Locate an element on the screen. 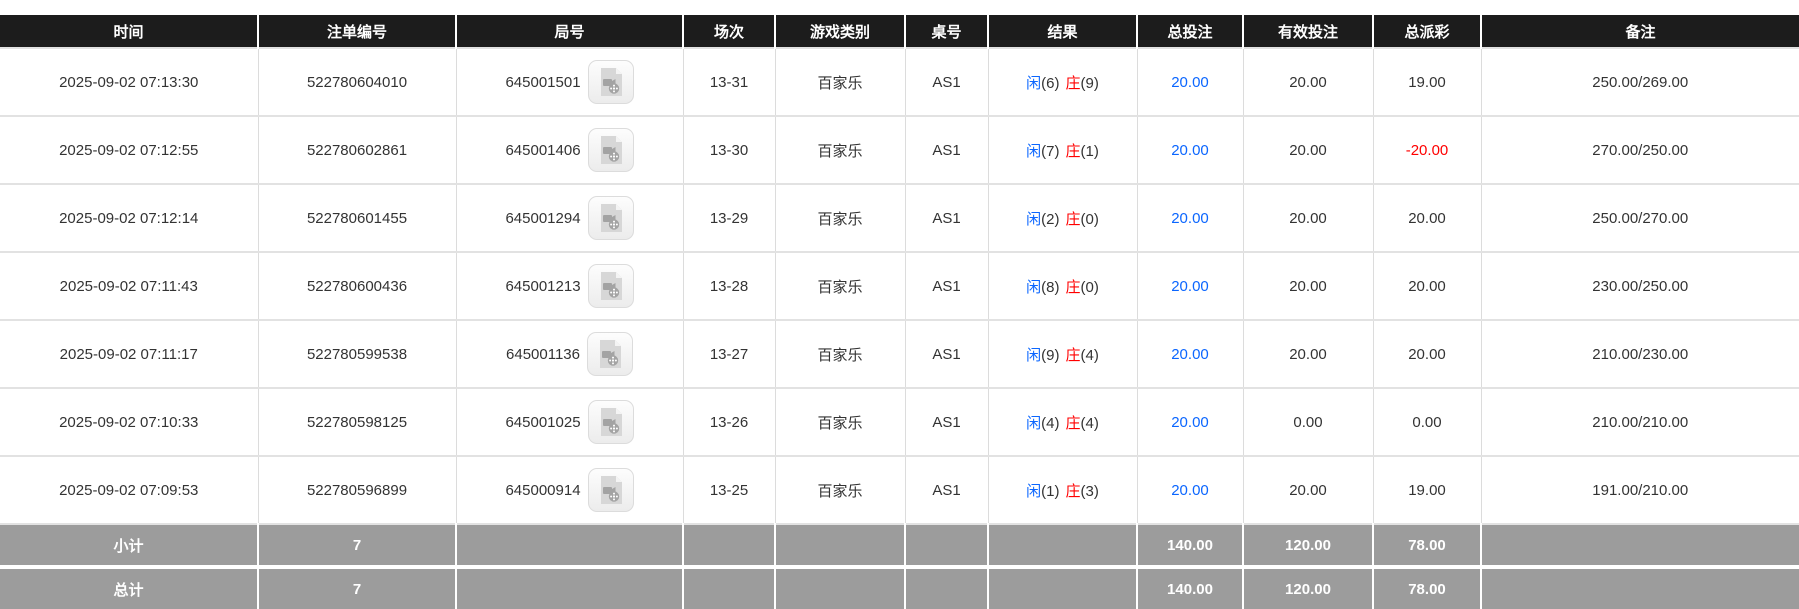  cell-round-id: 645001025 is located at coordinates (570, 421).